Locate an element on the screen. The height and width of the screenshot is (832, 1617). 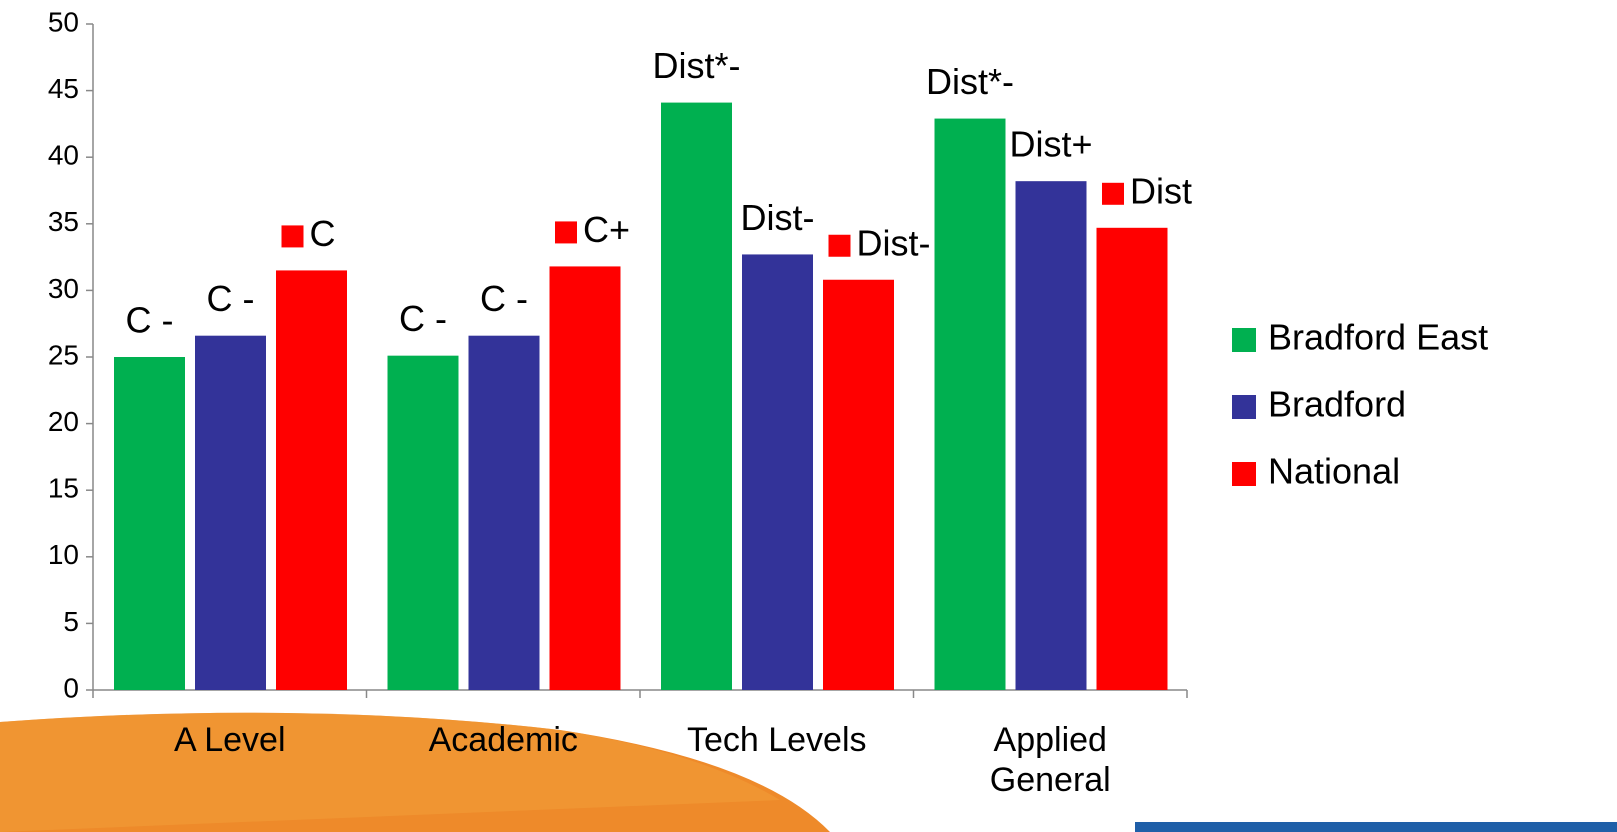
y-tick-label: 40 is located at coordinates (63, 155).